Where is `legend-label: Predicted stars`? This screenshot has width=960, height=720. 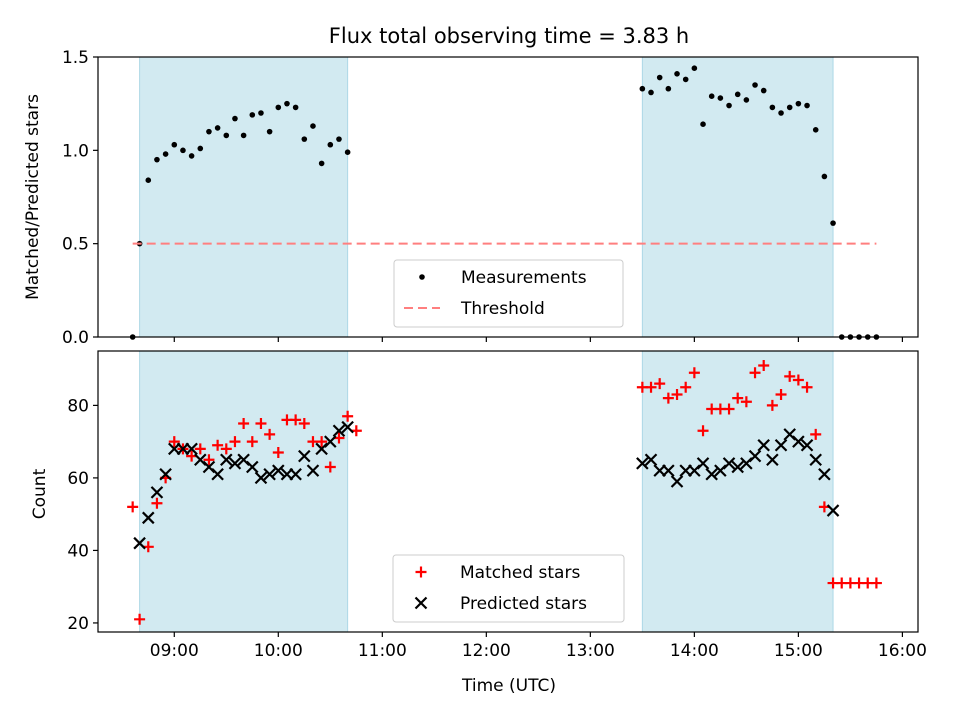
legend-label: Predicted stars is located at coordinates (523, 604).